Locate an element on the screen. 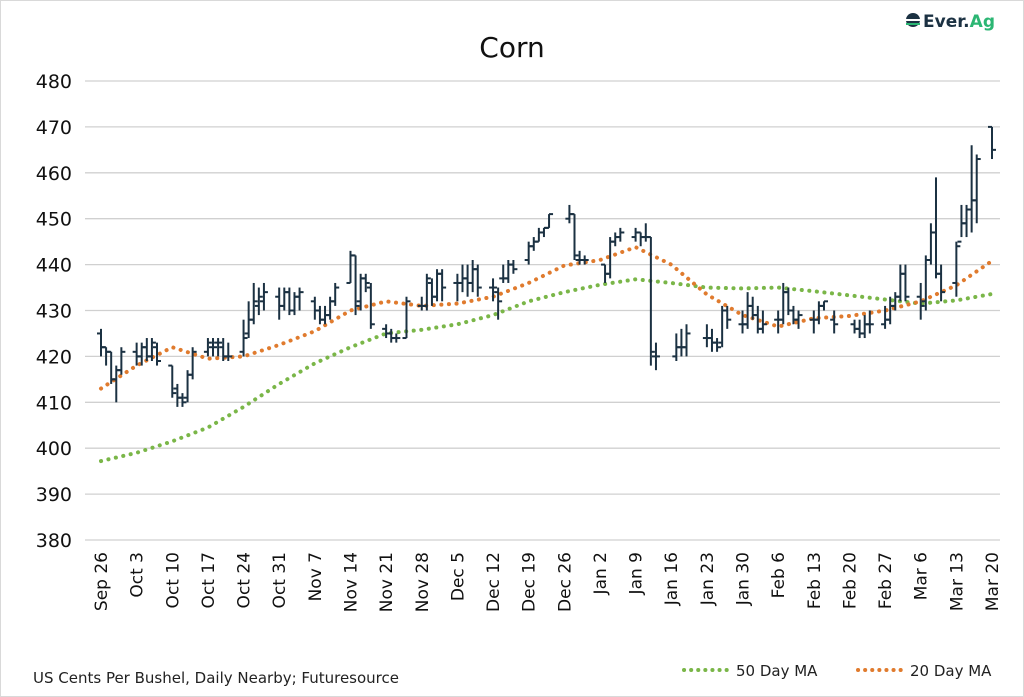  legend-ma50-label: 50 Day MA is located at coordinates (777, 671).